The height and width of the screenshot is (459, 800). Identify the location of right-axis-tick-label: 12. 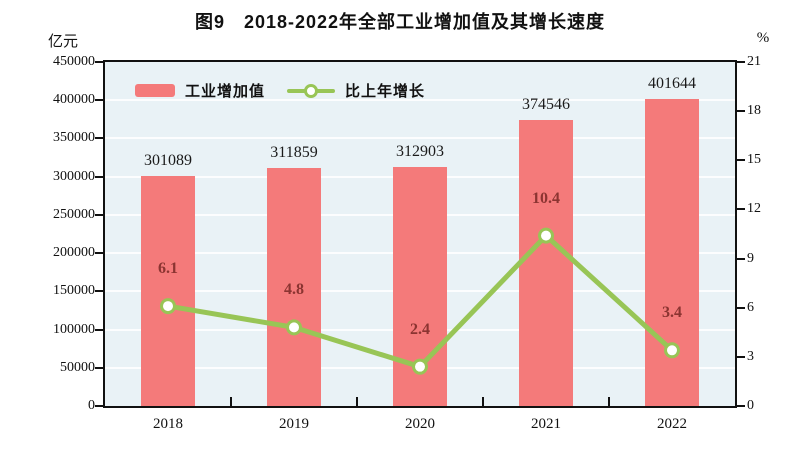
(754, 209).